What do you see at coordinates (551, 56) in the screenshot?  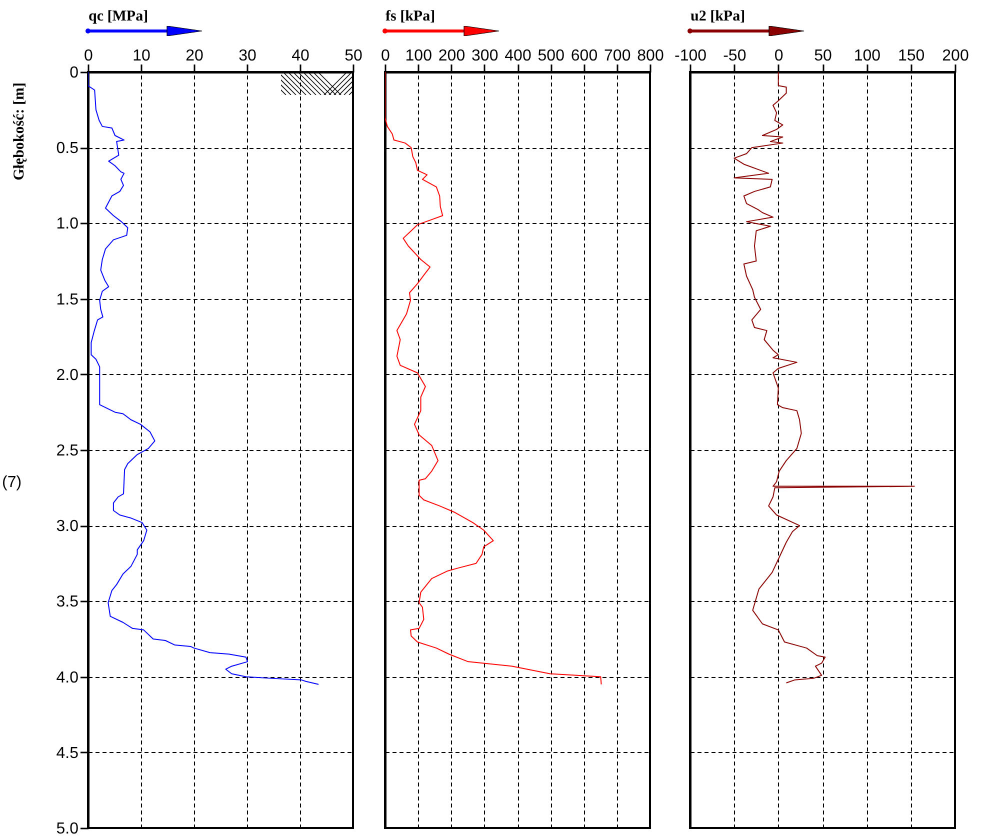 I see `x-tick-label: 500` at bounding box center [551, 56].